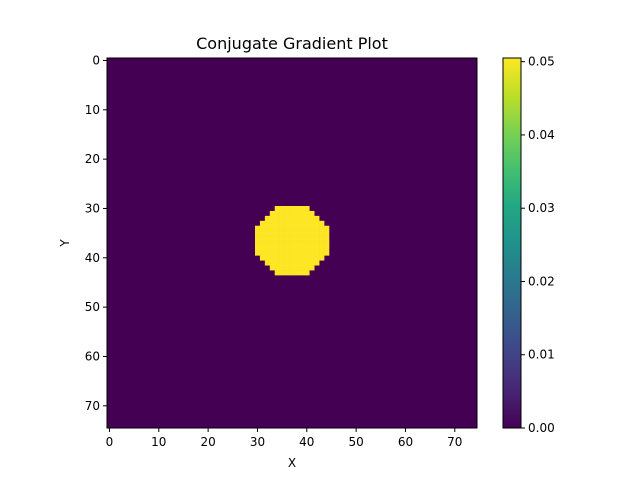 The width and height of the screenshot is (640, 480). What do you see at coordinates (541, 208) in the screenshot?
I see `colorbar-tick-label: 0.03` at bounding box center [541, 208].